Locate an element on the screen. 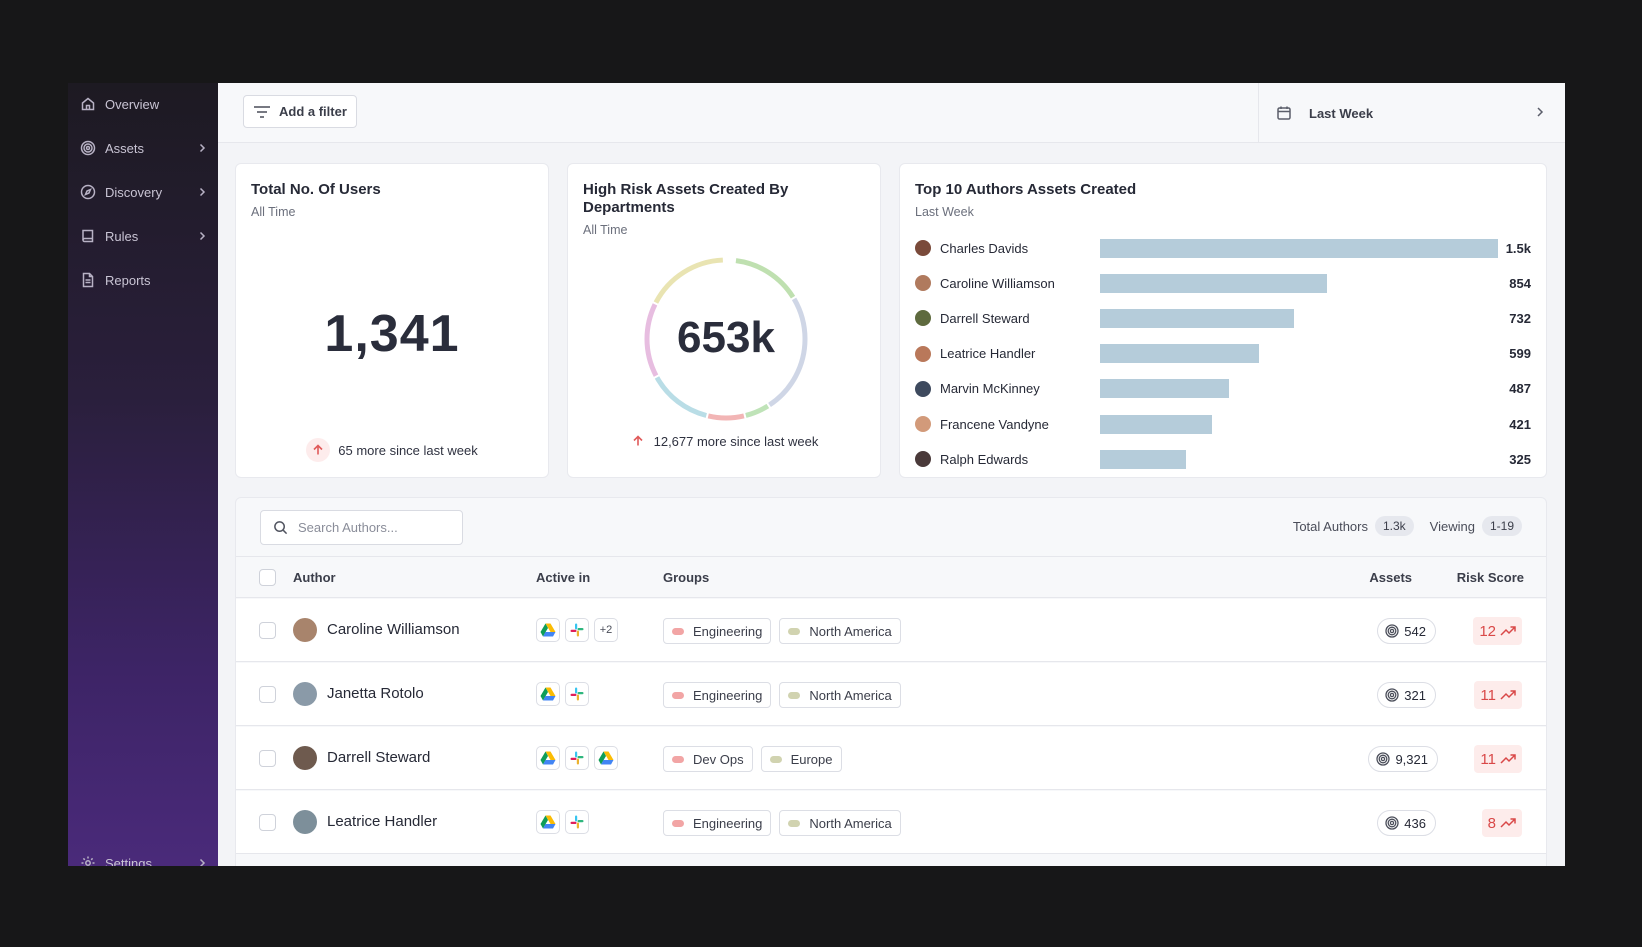  assets-count-badge: 321 is located at coordinates (1406, 695).